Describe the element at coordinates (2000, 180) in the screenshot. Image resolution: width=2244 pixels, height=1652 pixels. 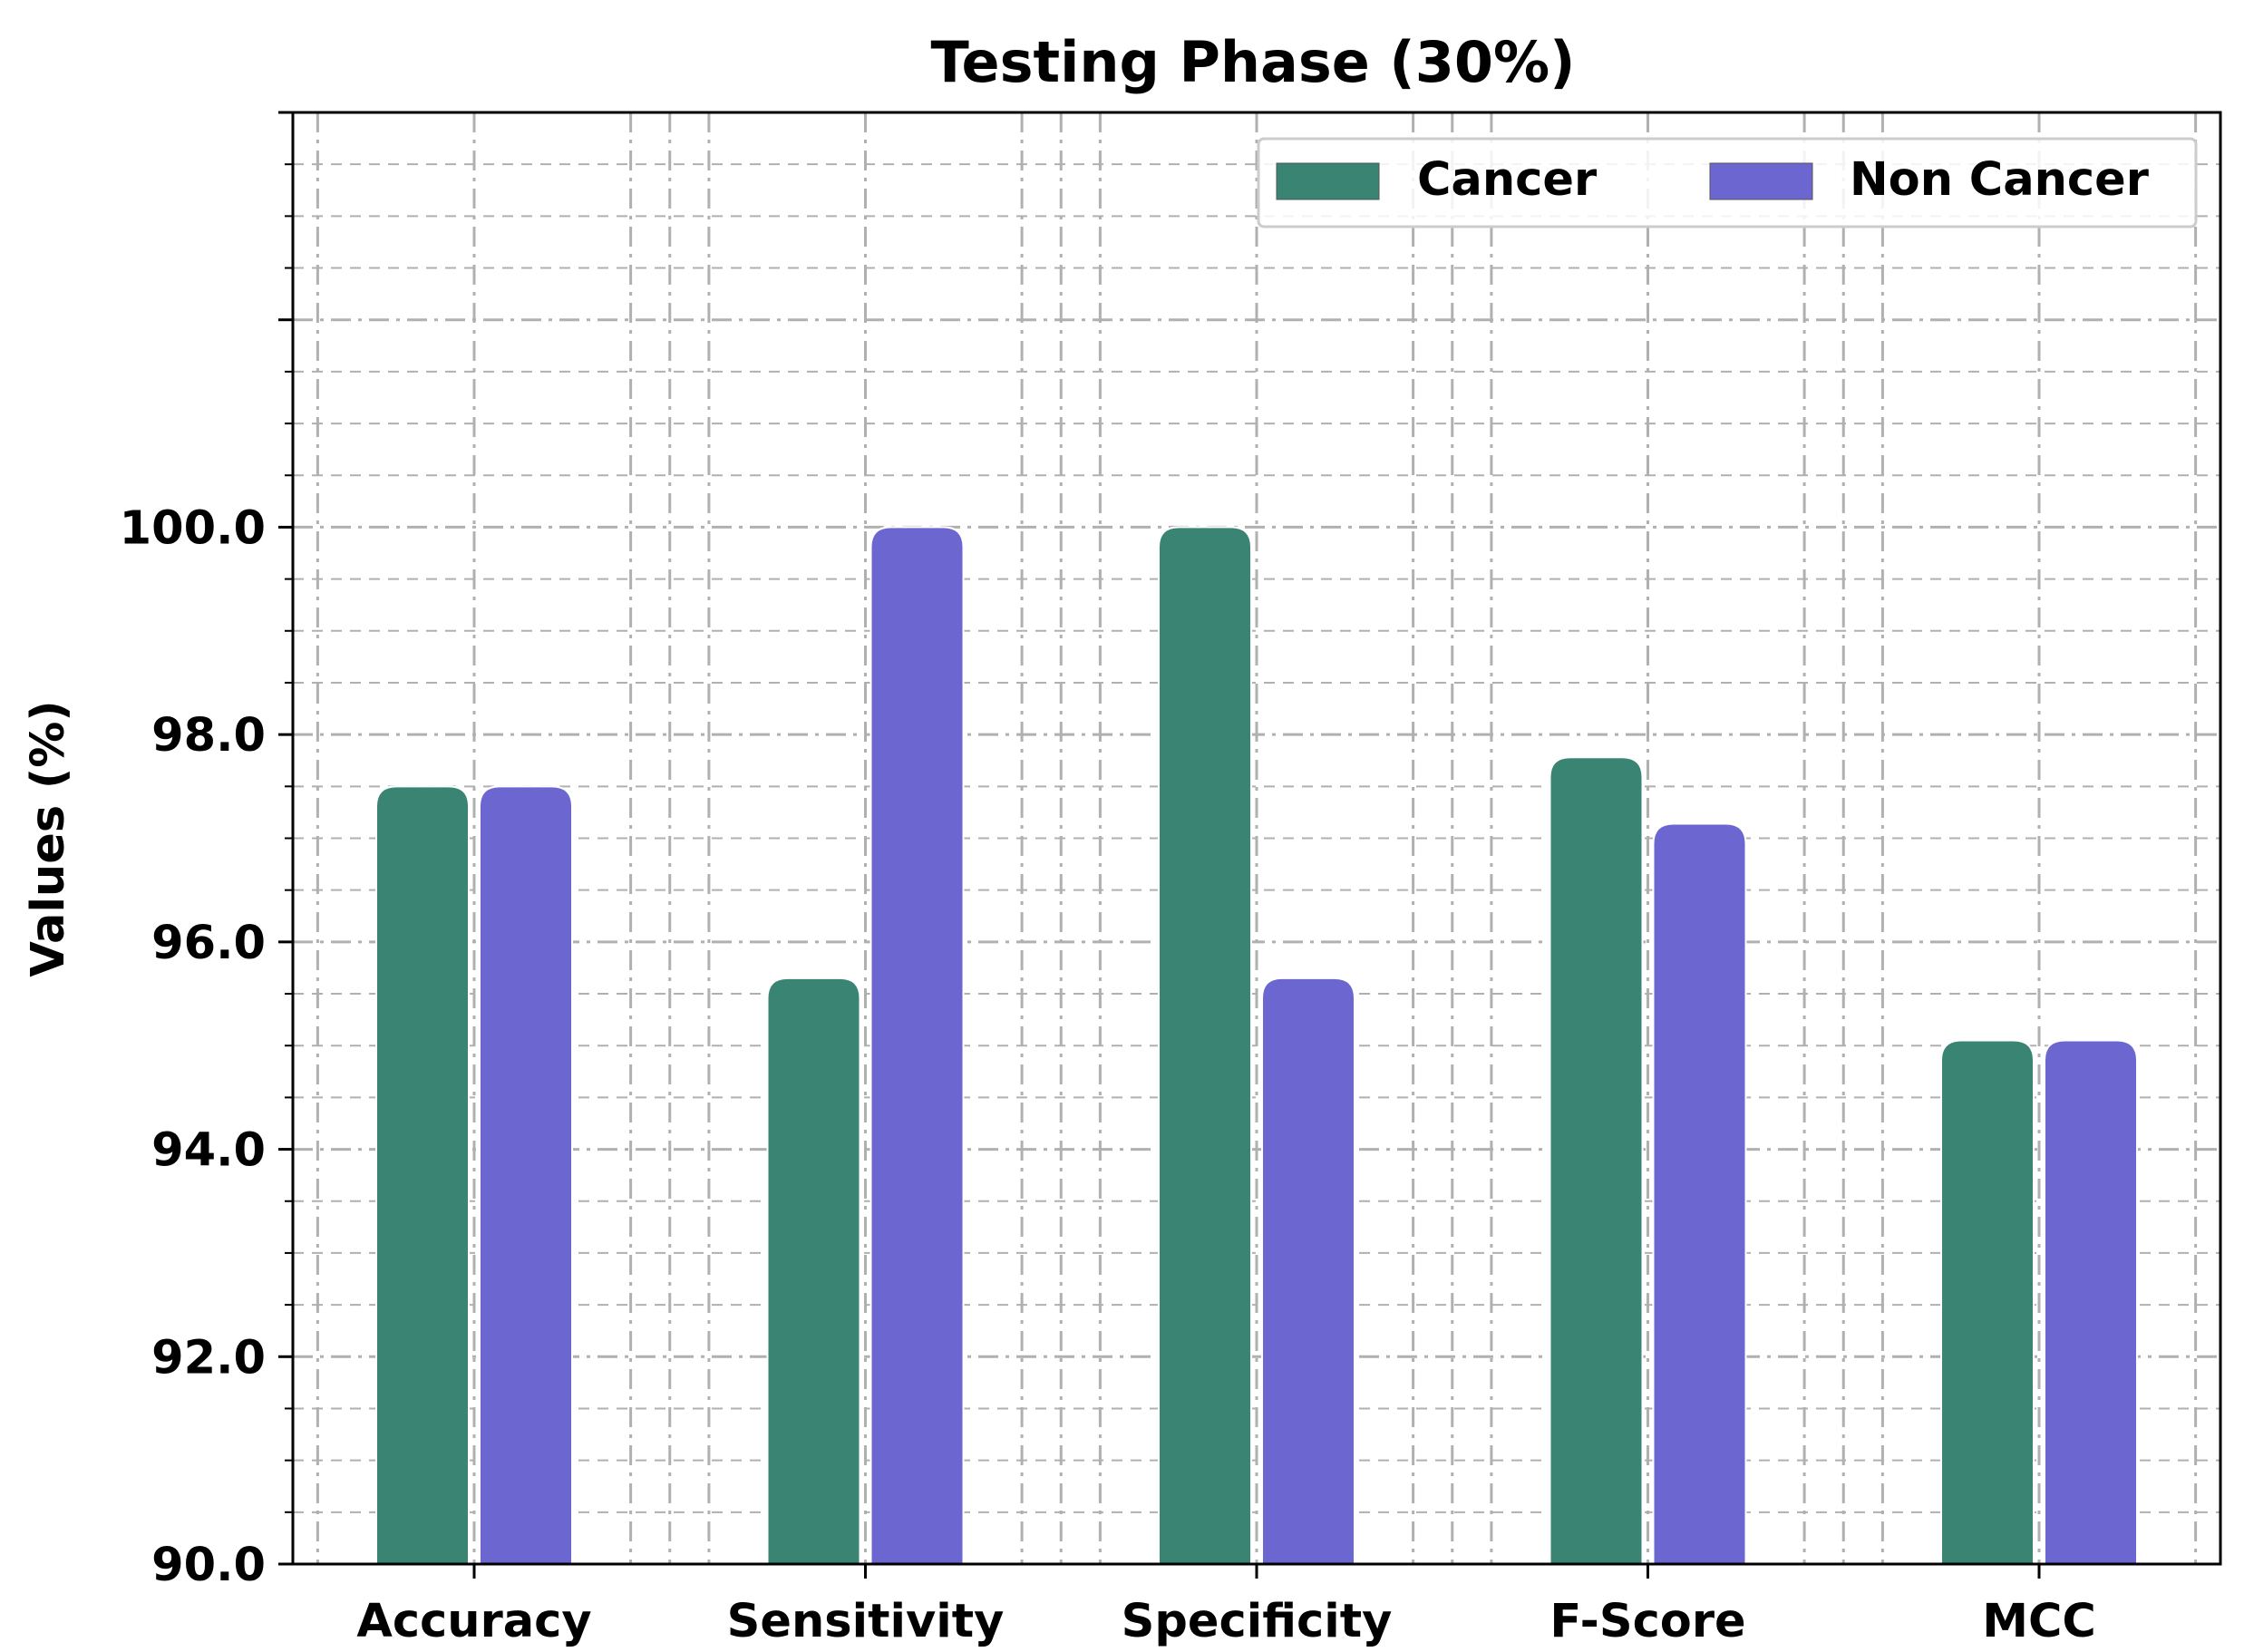
I see `legend-label-non-cancer: Non Cancer` at that location.